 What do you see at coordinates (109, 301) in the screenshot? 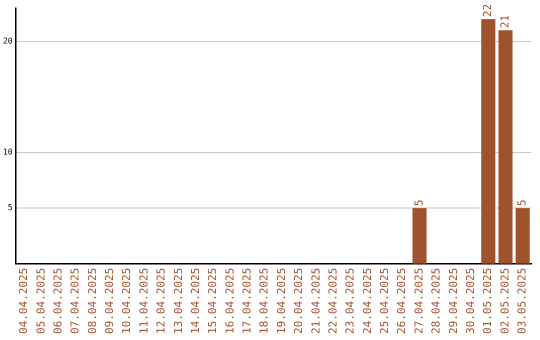
I see `x-tick-label: 09.04.2025` at bounding box center [109, 301].